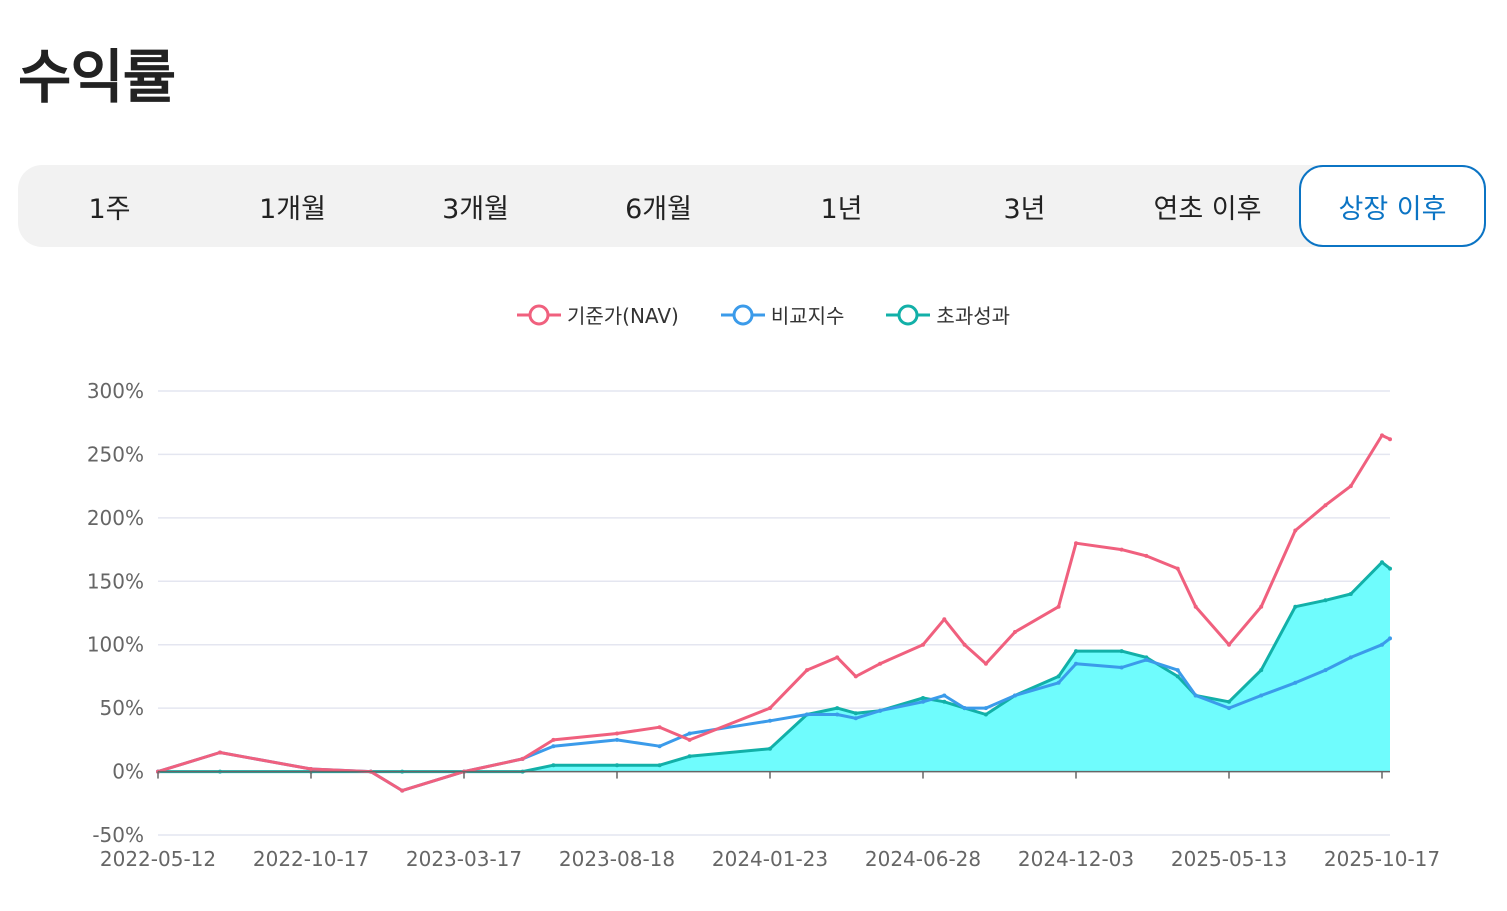 This screenshot has width=1507, height=911. Describe the element at coordinates (770, 859) in the screenshot. I see `x-tick-label: 2024-01-23` at that location.